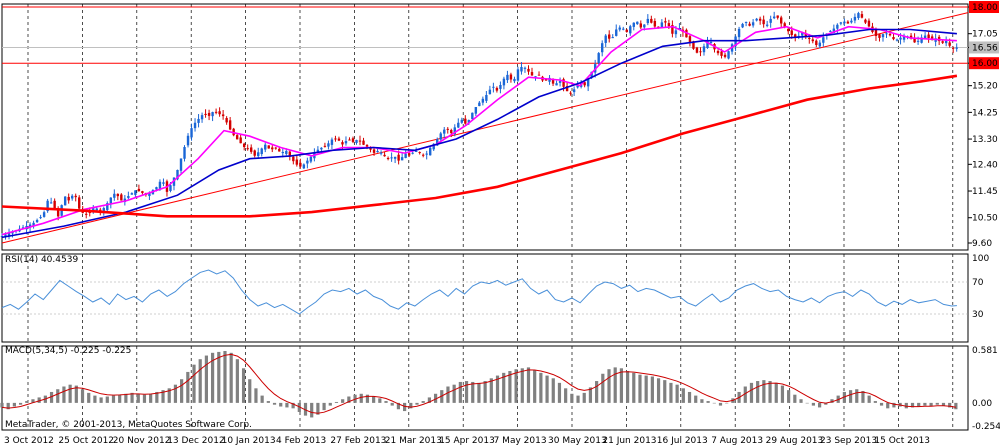 The height and width of the screenshot is (447, 1000). I want to click on time-axis-label: 7 May 2013, so click(520, 441).